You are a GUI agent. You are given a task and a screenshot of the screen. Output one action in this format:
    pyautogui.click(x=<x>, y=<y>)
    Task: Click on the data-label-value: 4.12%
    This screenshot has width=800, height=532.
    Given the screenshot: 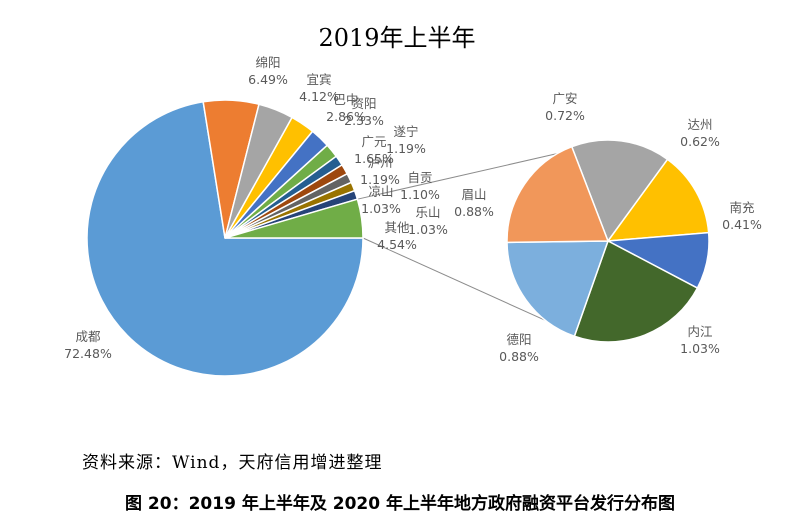 What is the action you would take?
    pyautogui.click(x=319, y=96)
    